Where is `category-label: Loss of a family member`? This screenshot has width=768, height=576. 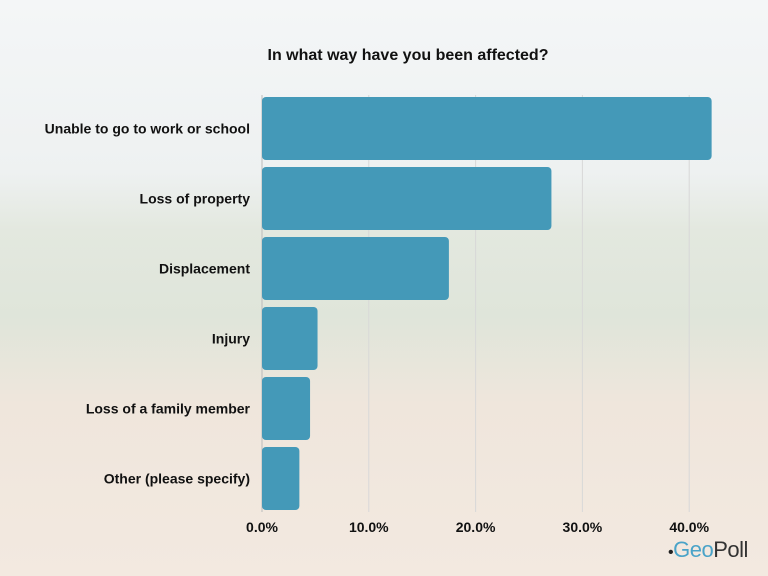
category-label: Loss of a family member is located at coordinates (168, 409).